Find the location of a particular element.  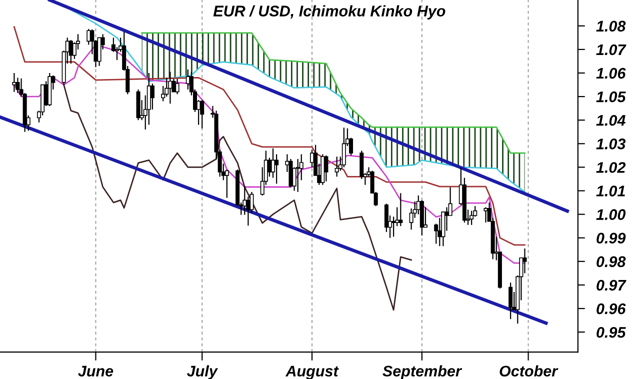

y-tick-label: 1.08 is located at coordinates (611, 26).